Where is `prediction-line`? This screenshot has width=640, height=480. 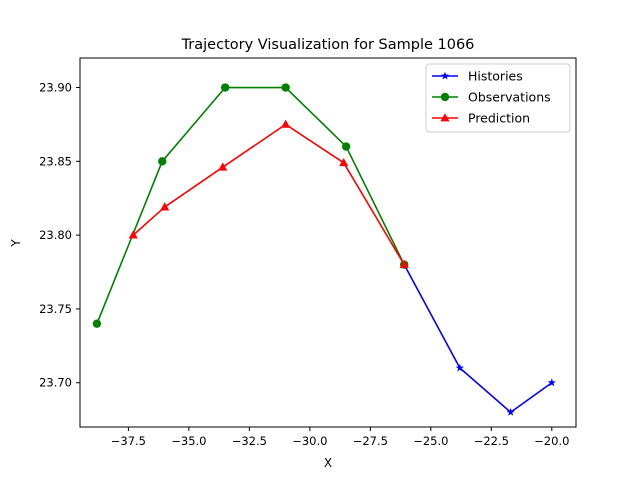
prediction-line is located at coordinates (268, 194).